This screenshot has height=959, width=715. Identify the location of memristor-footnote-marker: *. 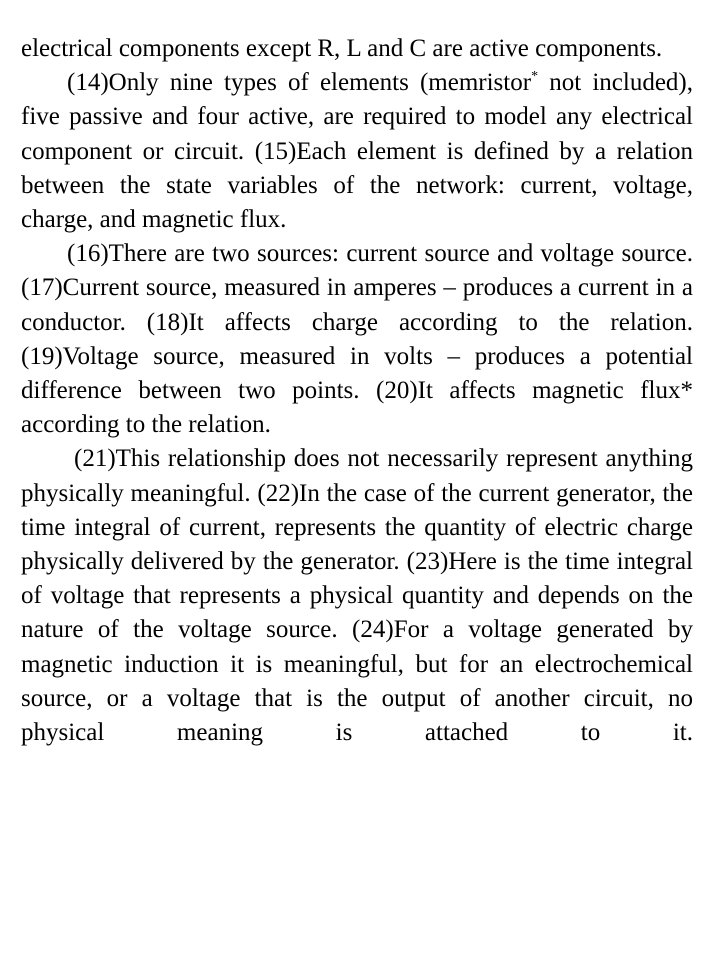
(535, 77).